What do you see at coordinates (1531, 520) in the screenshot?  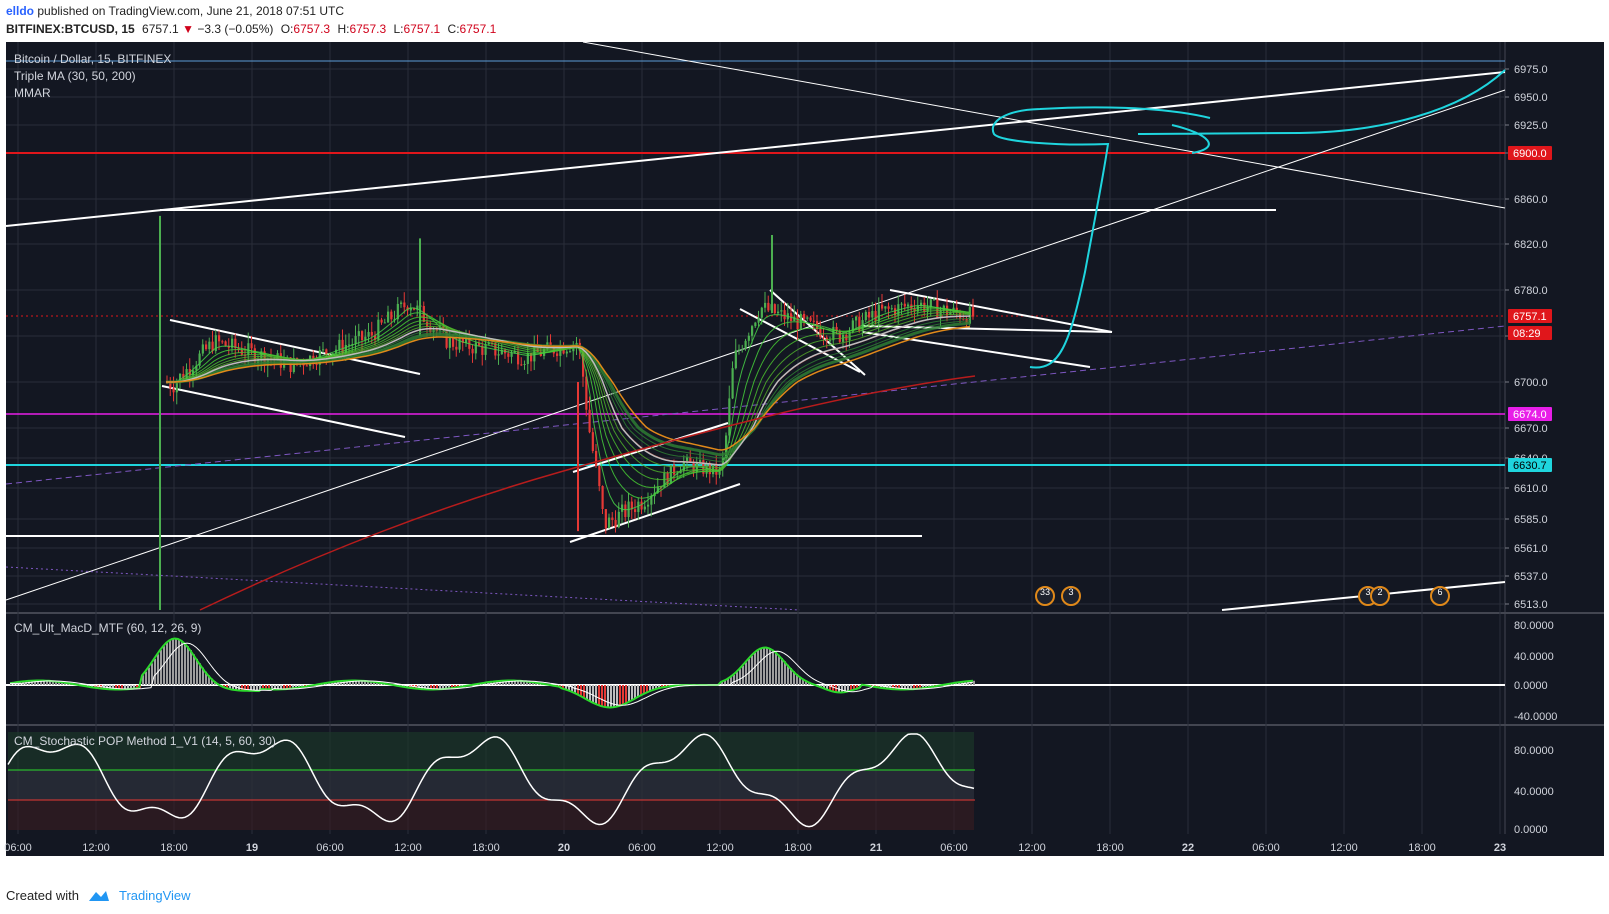 I see `price-tick-label: 6585.0` at bounding box center [1531, 520].